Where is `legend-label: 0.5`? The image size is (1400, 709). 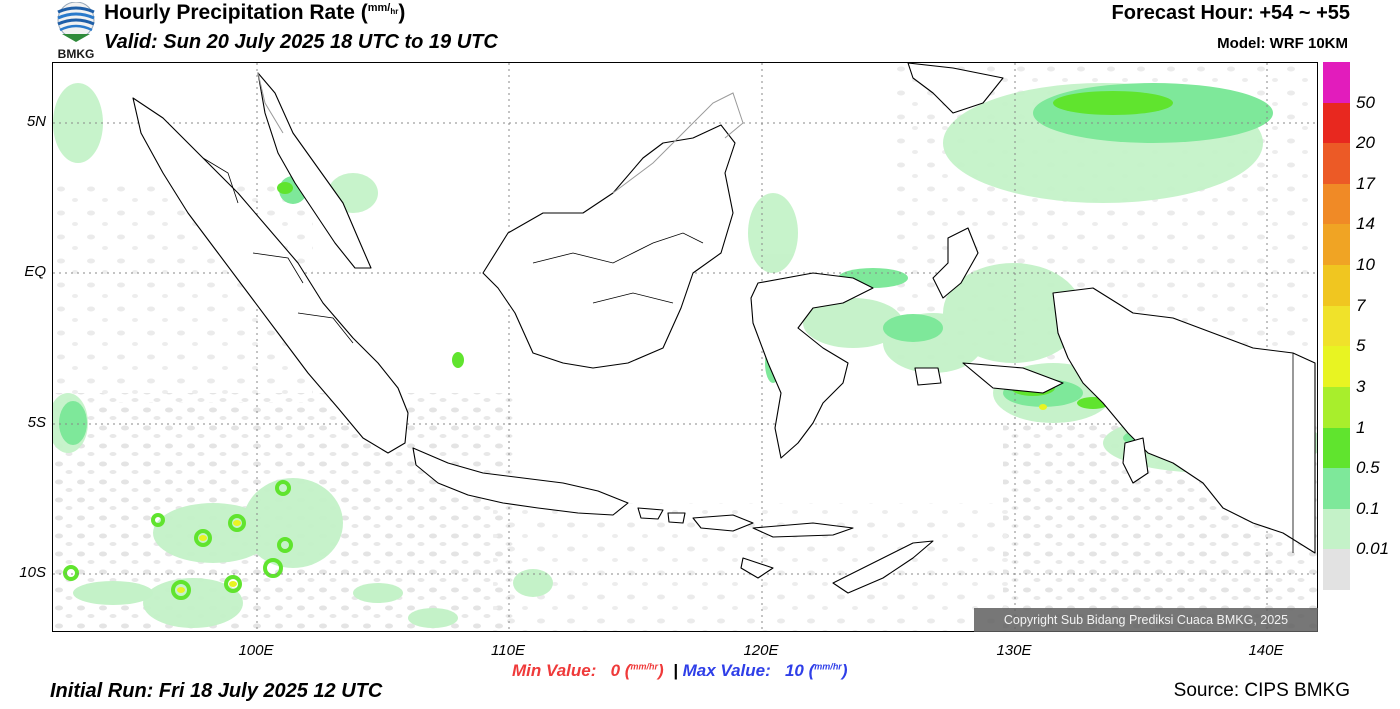 legend-label: 0.5 is located at coordinates (1368, 468).